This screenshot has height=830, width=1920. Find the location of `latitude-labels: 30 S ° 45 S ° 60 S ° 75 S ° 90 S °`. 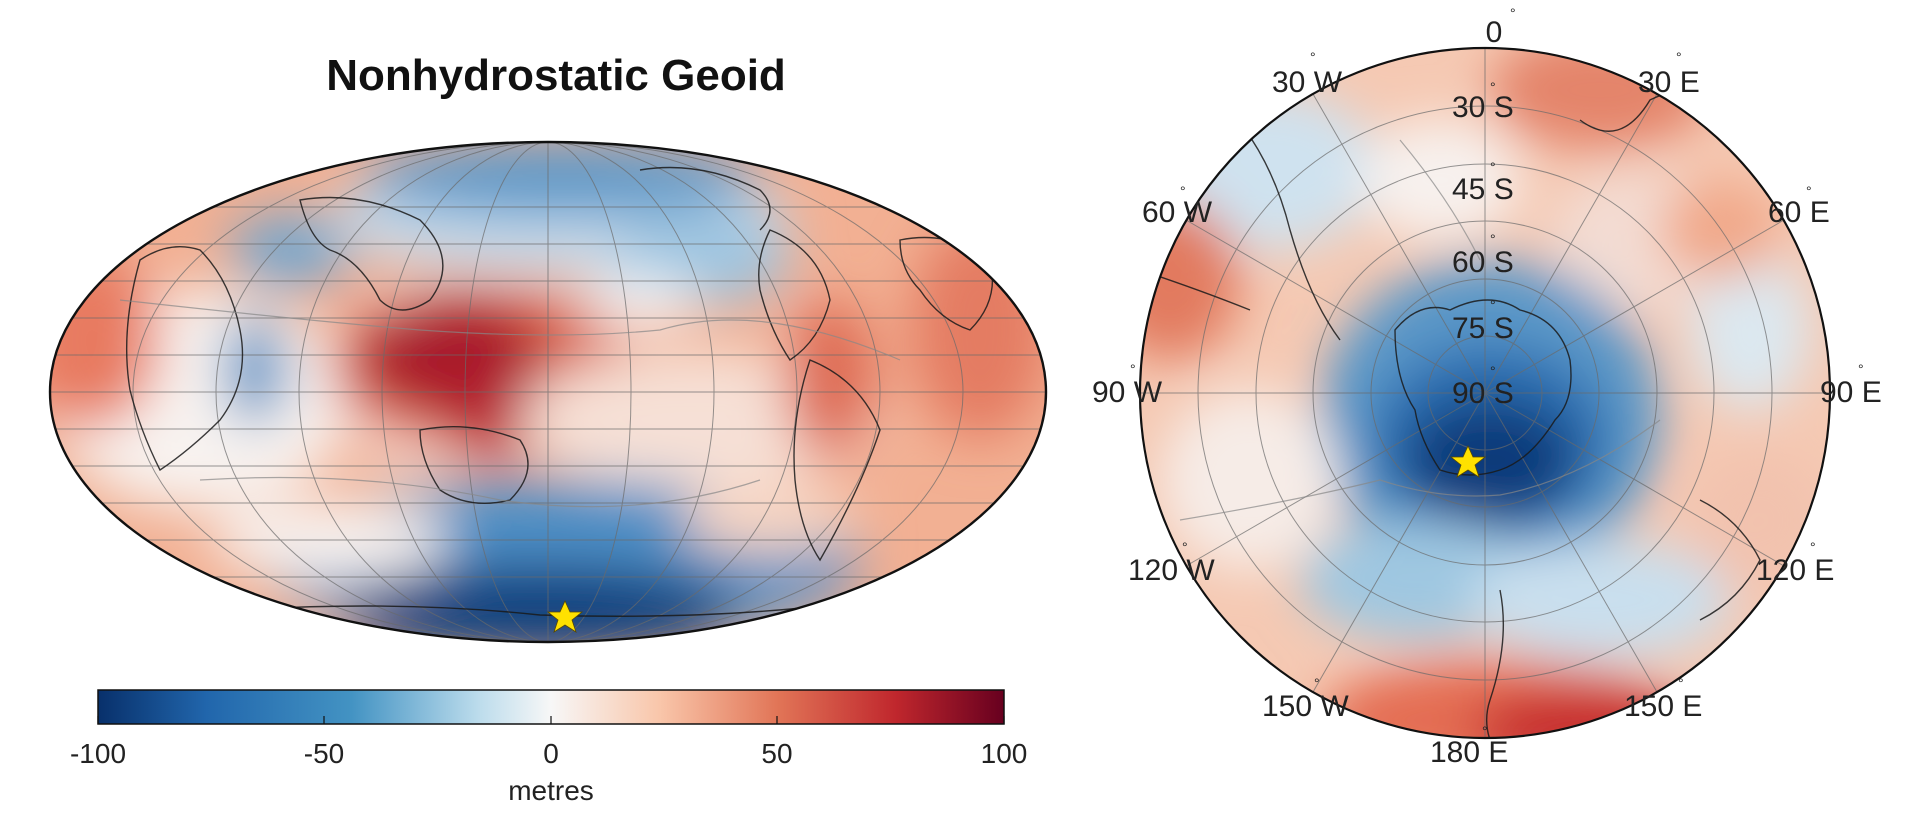

latitude-labels: 30 S ° 45 S ° 60 S ° 75 S ° 90 S ° is located at coordinates (1483, 244).